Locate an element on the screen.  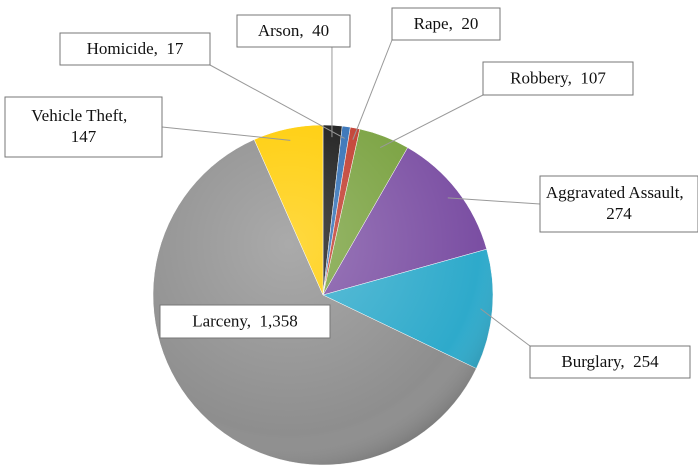
label-text: Burglary, 254 is located at coordinates (610, 361).